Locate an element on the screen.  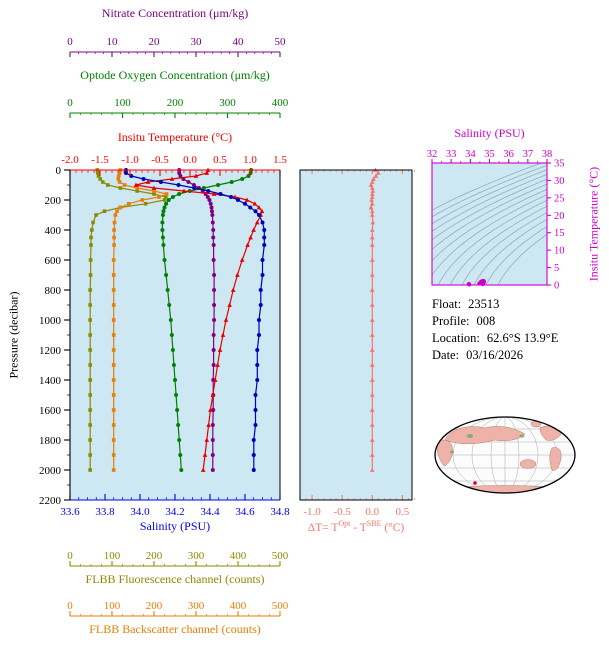
nitrate-umkg-profile is located at coordinates (197, 320).